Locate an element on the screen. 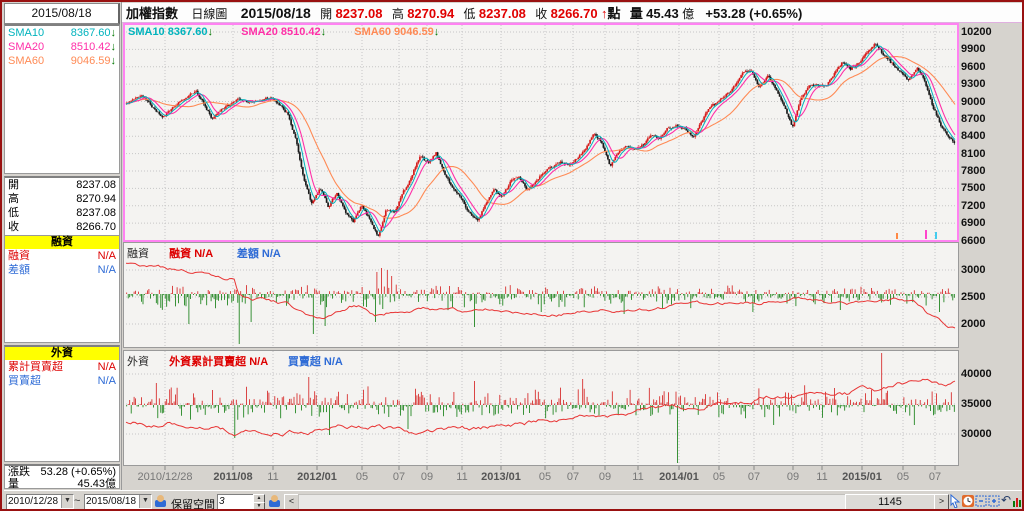 This screenshot has width=1024, height=511. y-axis-label: 8700 is located at coordinates (973, 118).